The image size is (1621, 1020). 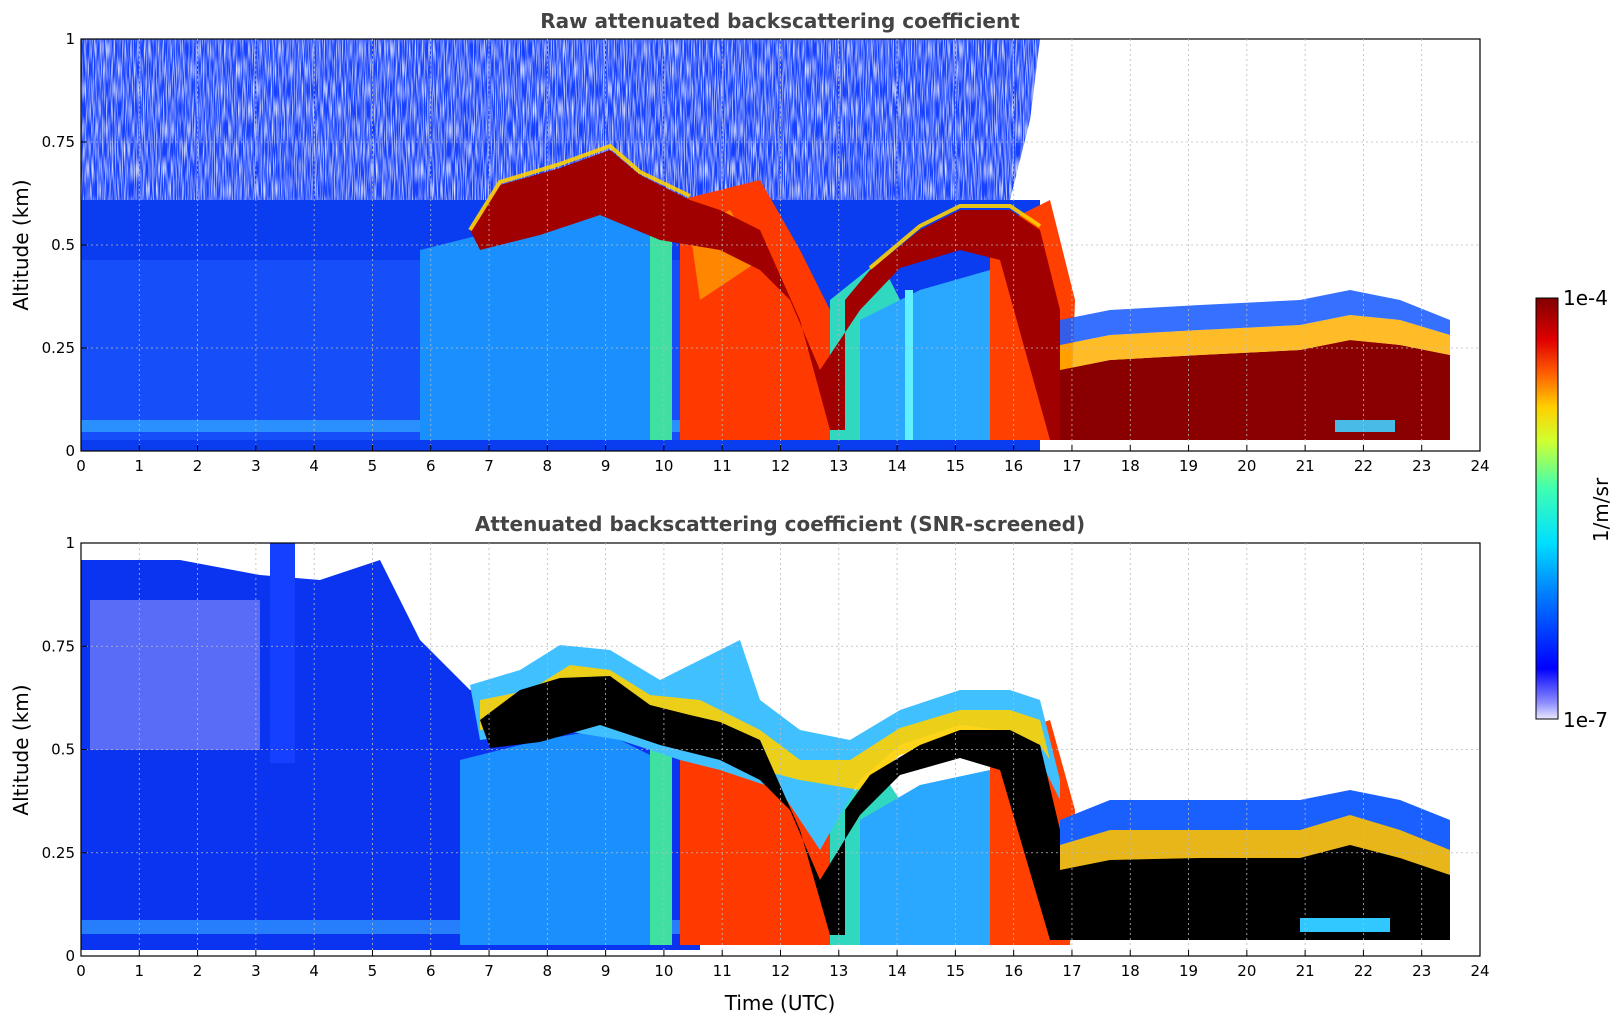 What do you see at coordinates (140, 466) in the screenshot?
I see `top-x-tick-label: 1` at bounding box center [140, 466].